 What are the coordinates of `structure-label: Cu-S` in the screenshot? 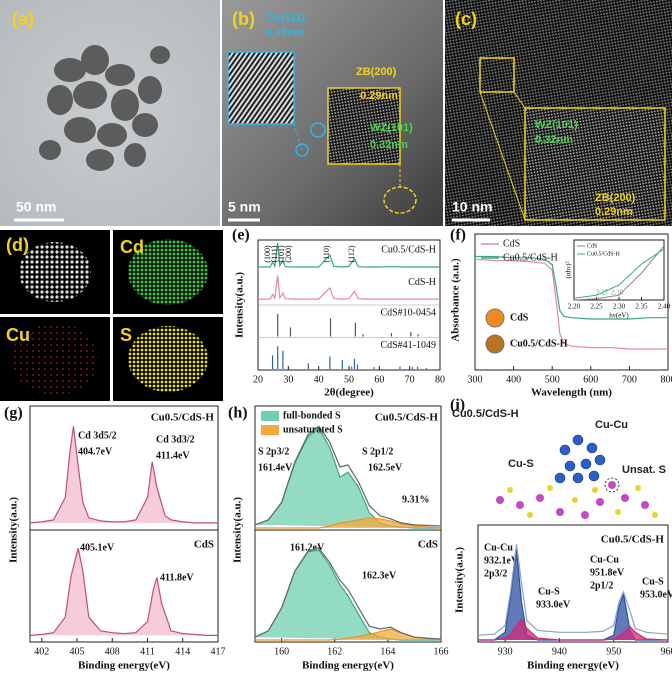 It's located at (521, 464).